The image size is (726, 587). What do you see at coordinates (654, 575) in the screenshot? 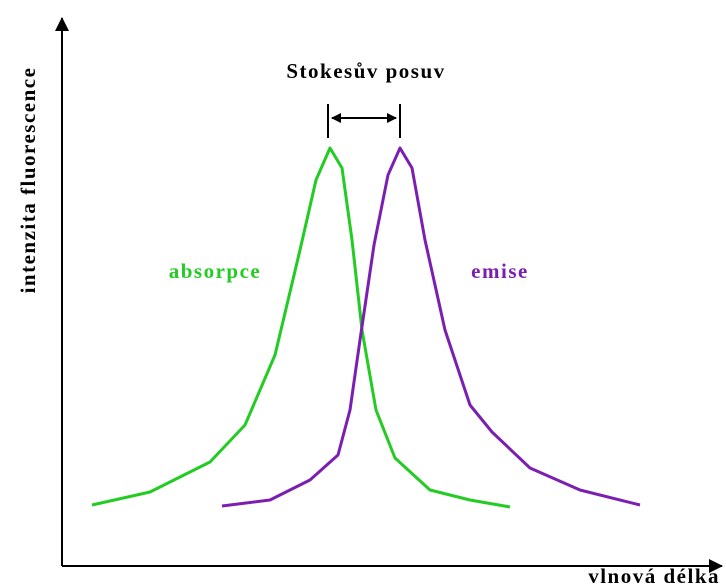
I see `x-axis-label: vlnová délka` at bounding box center [654, 575].